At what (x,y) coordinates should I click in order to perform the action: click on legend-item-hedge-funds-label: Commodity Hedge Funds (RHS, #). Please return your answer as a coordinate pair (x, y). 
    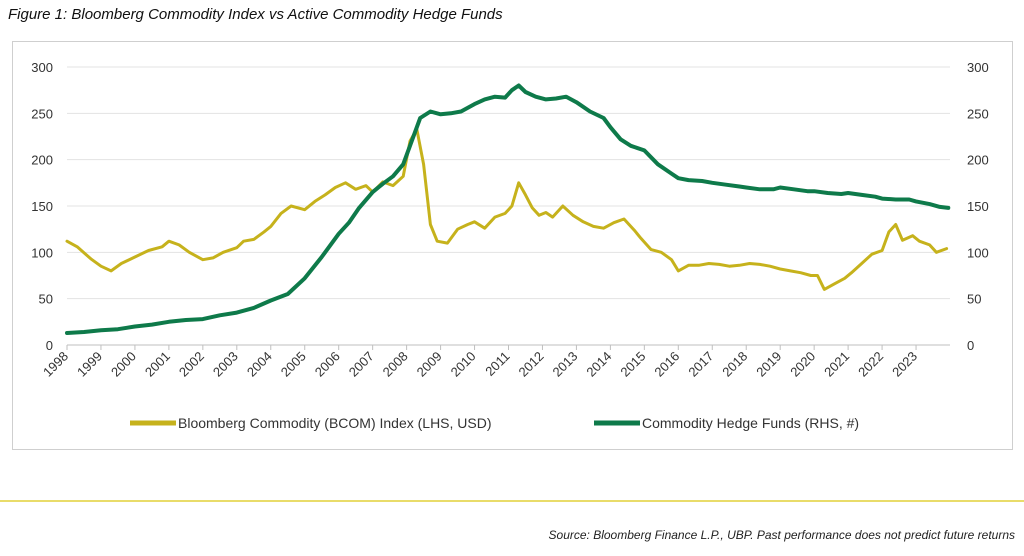
    Looking at the image, I should click on (750, 423).